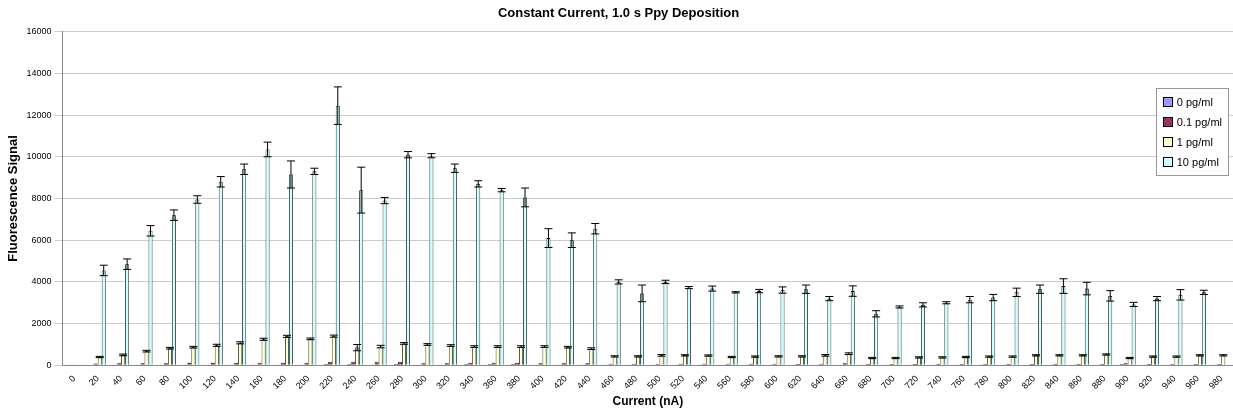 The height and width of the screenshot is (409, 1233). What do you see at coordinates (39, 72) in the screenshot?
I see `y-tick-label: 14000` at bounding box center [39, 72].